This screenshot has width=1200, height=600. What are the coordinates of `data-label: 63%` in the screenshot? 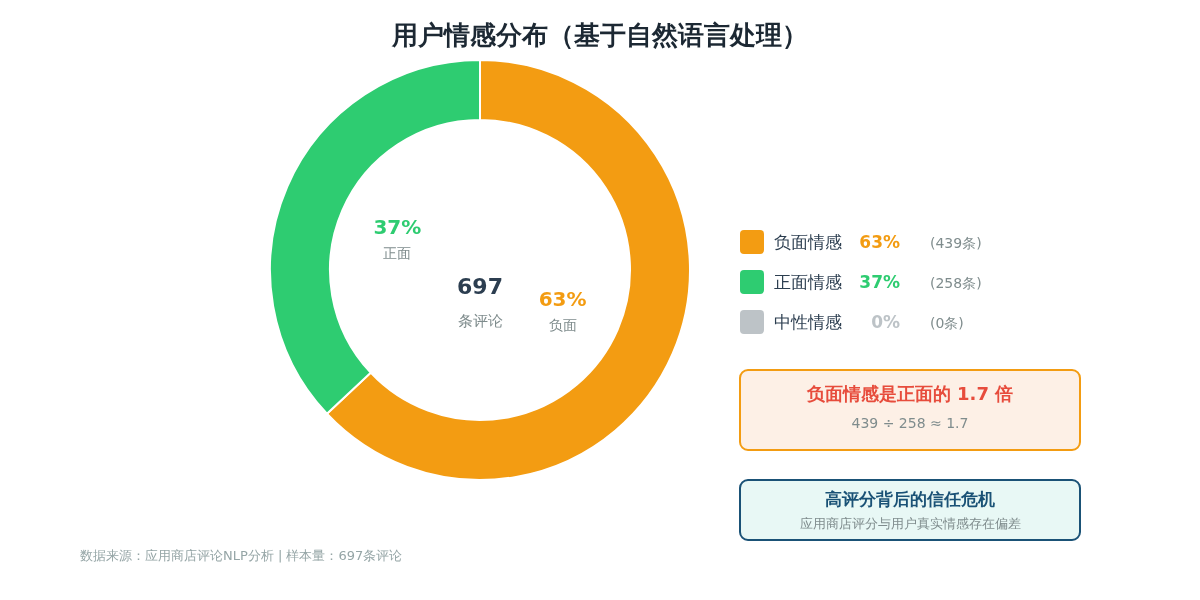 It's located at (562, 298).